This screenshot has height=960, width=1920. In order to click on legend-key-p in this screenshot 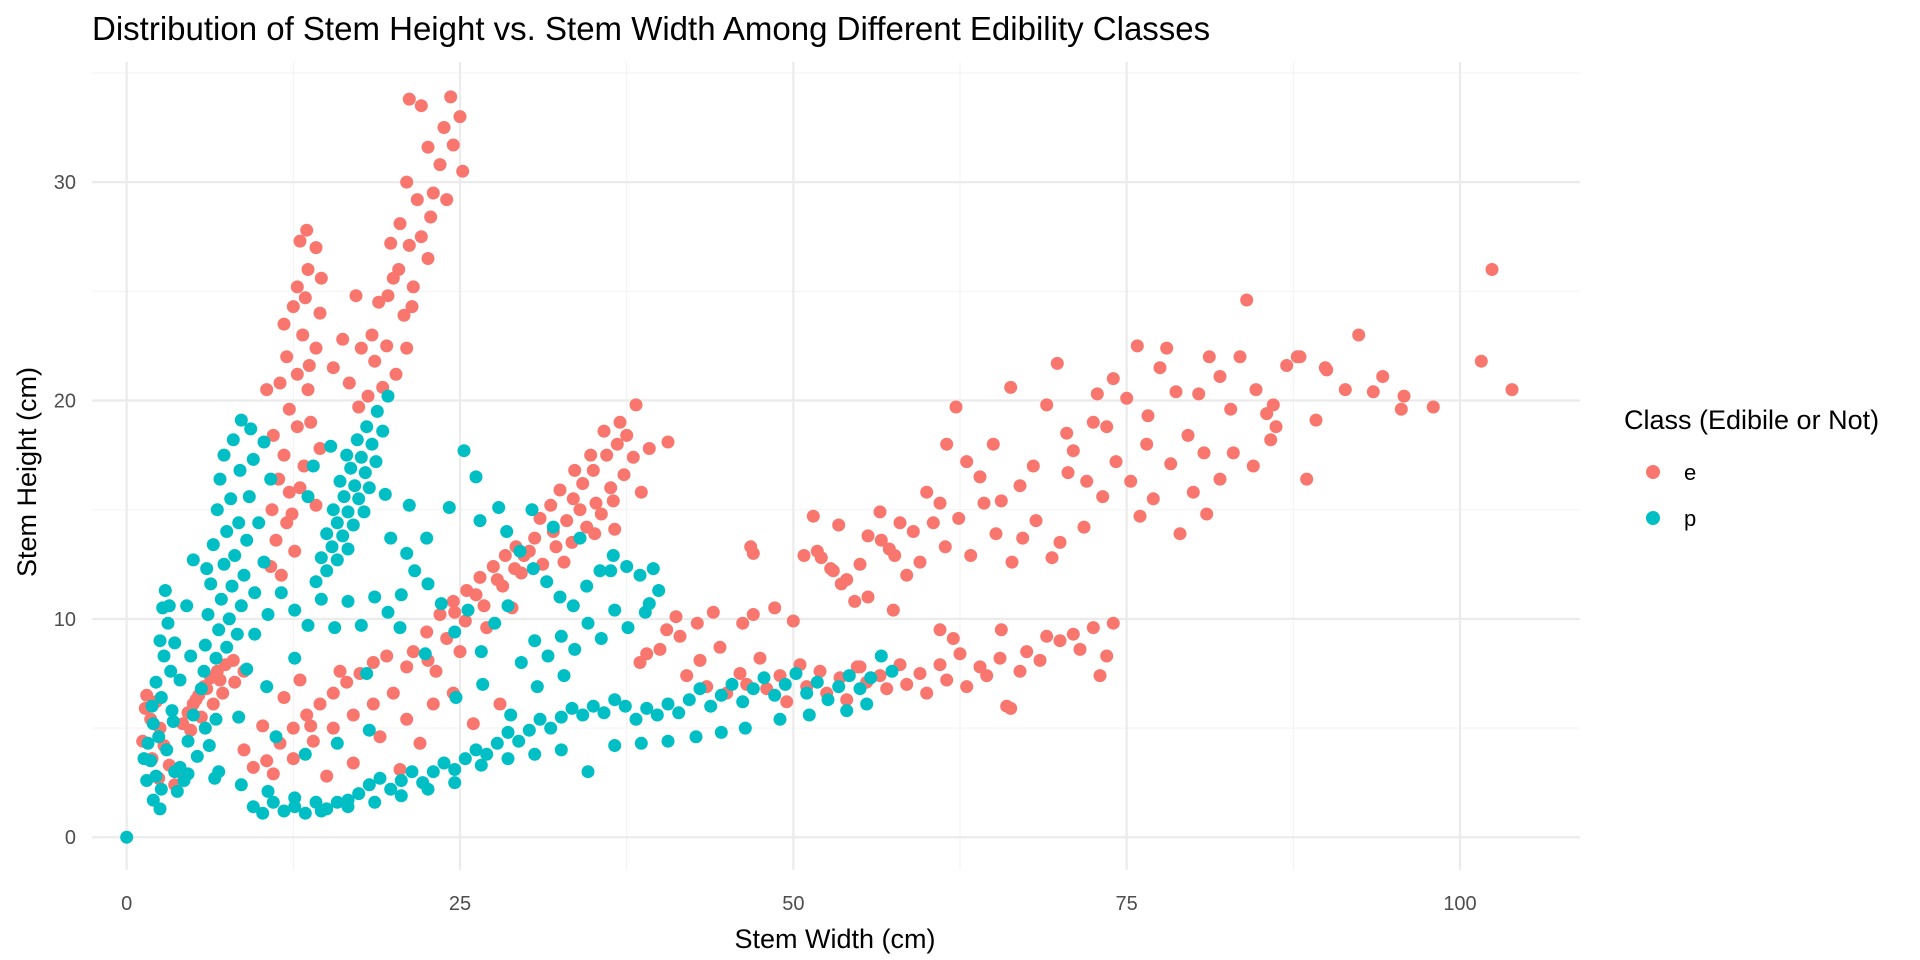, I will do `click(1653, 518)`.